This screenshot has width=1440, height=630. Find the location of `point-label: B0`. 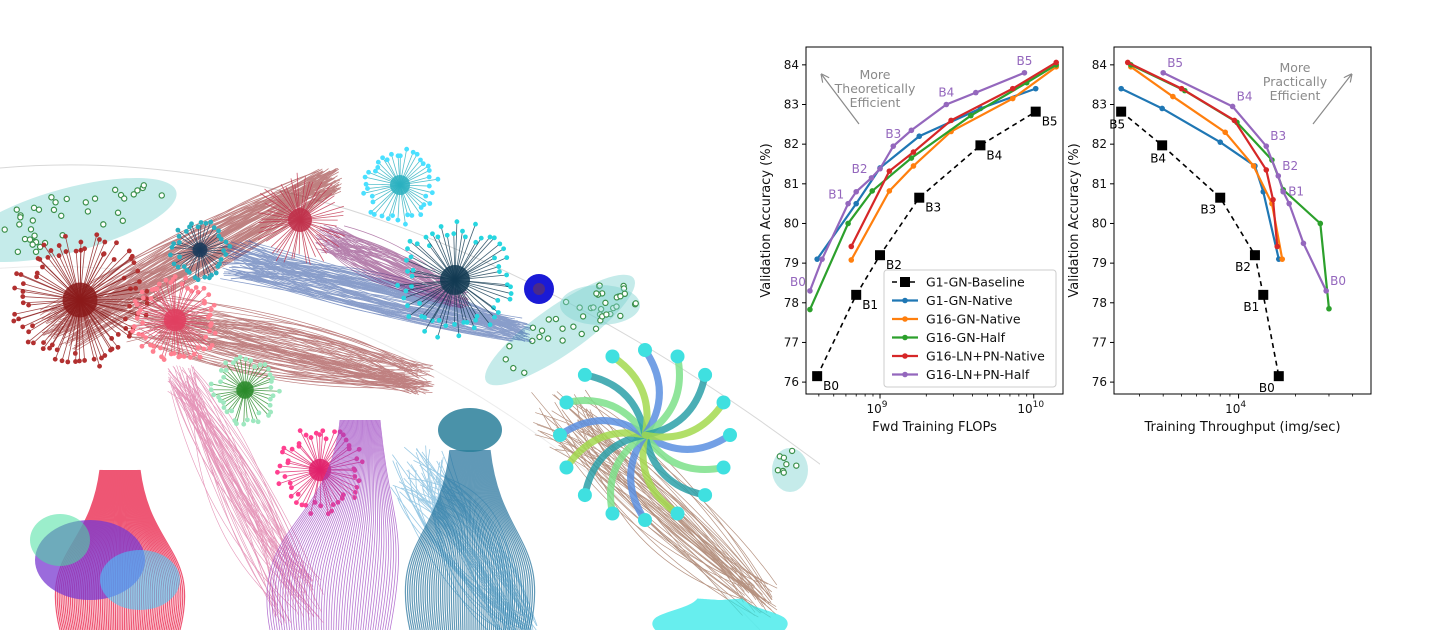

point-label: B0 is located at coordinates (1267, 388).